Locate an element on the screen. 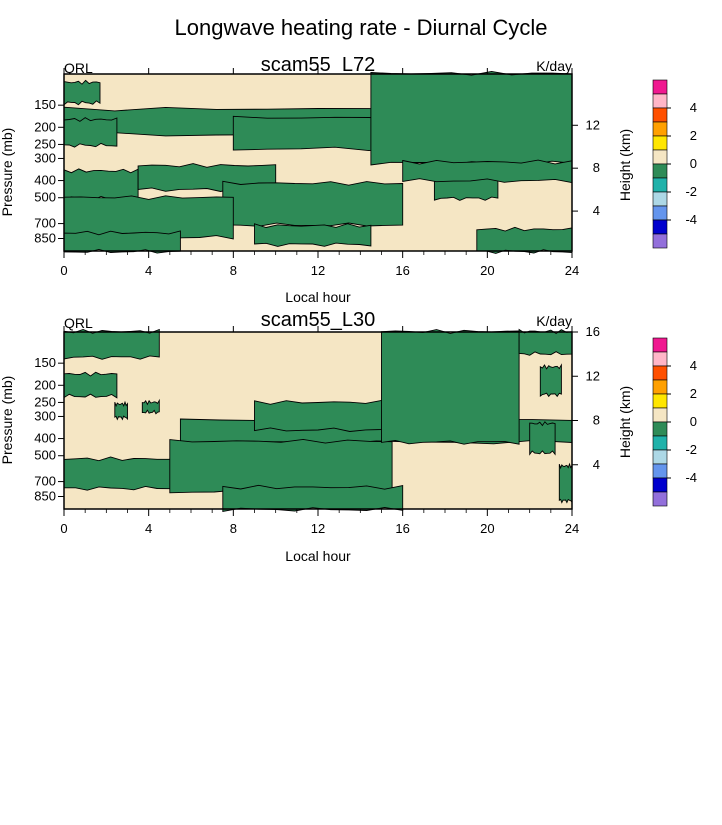  x-tick-label: 0 is located at coordinates (63, 270).